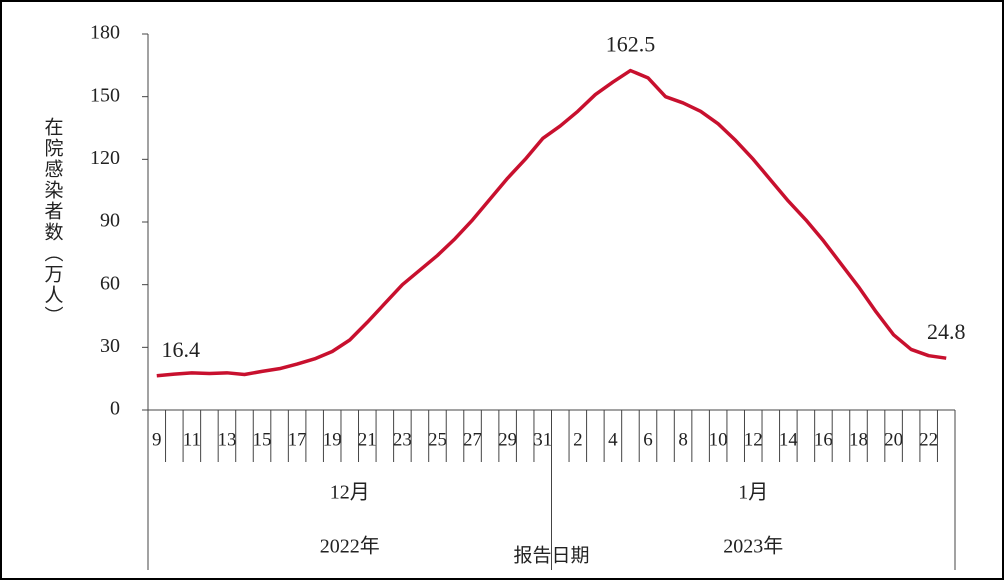 Image resolution: width=1004 pixels, height=580 pixels. What do you see at coordinates (192, 439) in the screenshot?
I see `x-tick-label: 11` at bounding box center [192, 439].